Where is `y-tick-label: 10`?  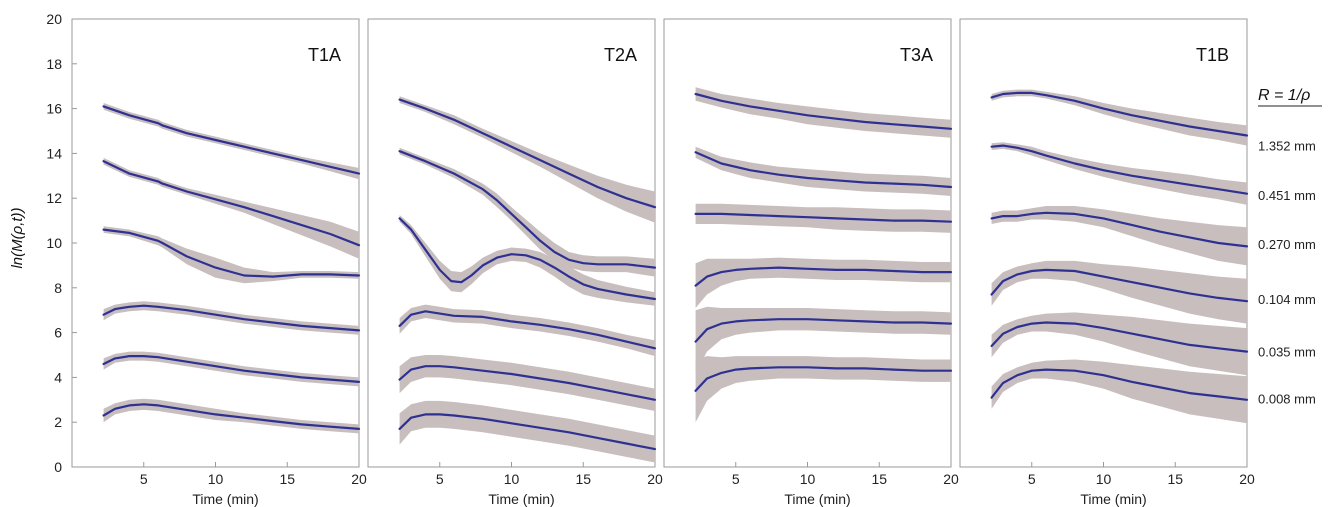
y-tick-label: 10 is located at coordinates (54, 243).